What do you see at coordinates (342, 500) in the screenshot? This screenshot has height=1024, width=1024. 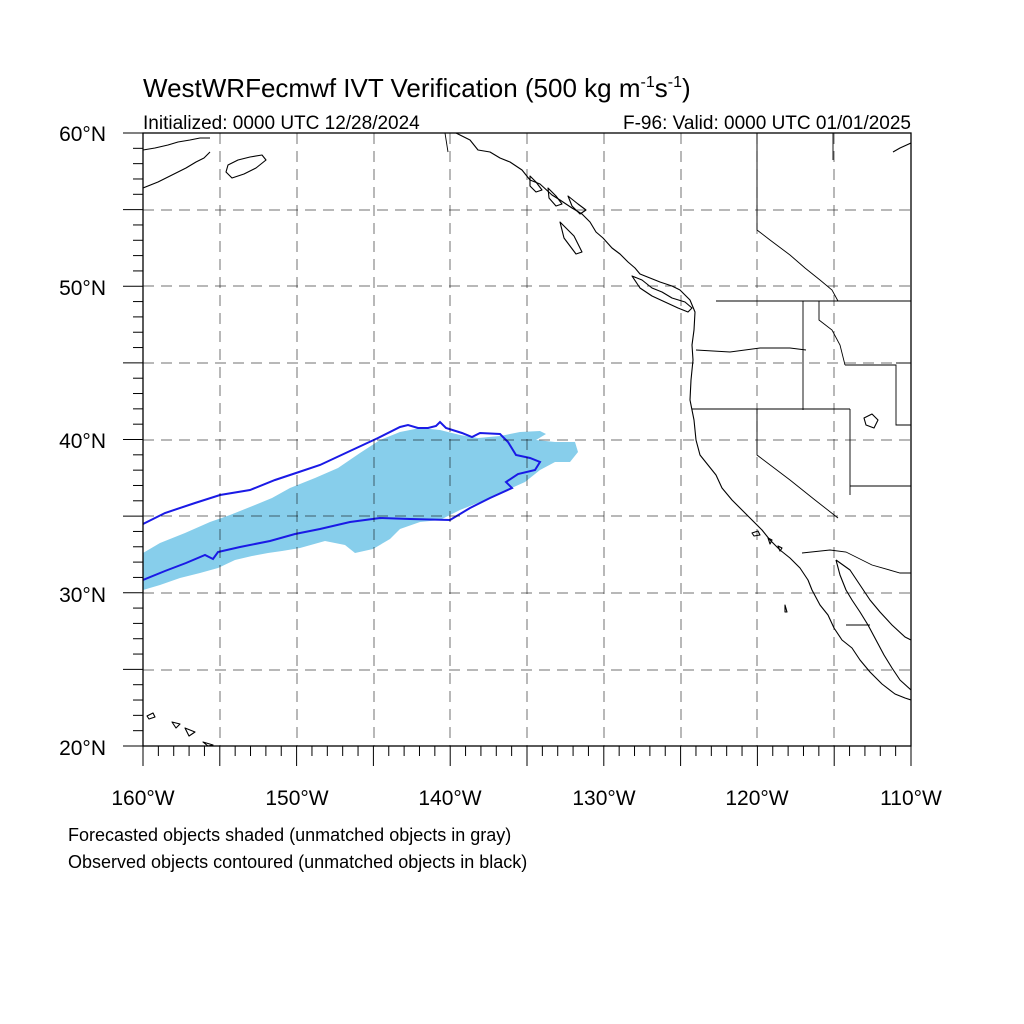 I see `observed-ivt-contour` at bounding box center [342, 500].